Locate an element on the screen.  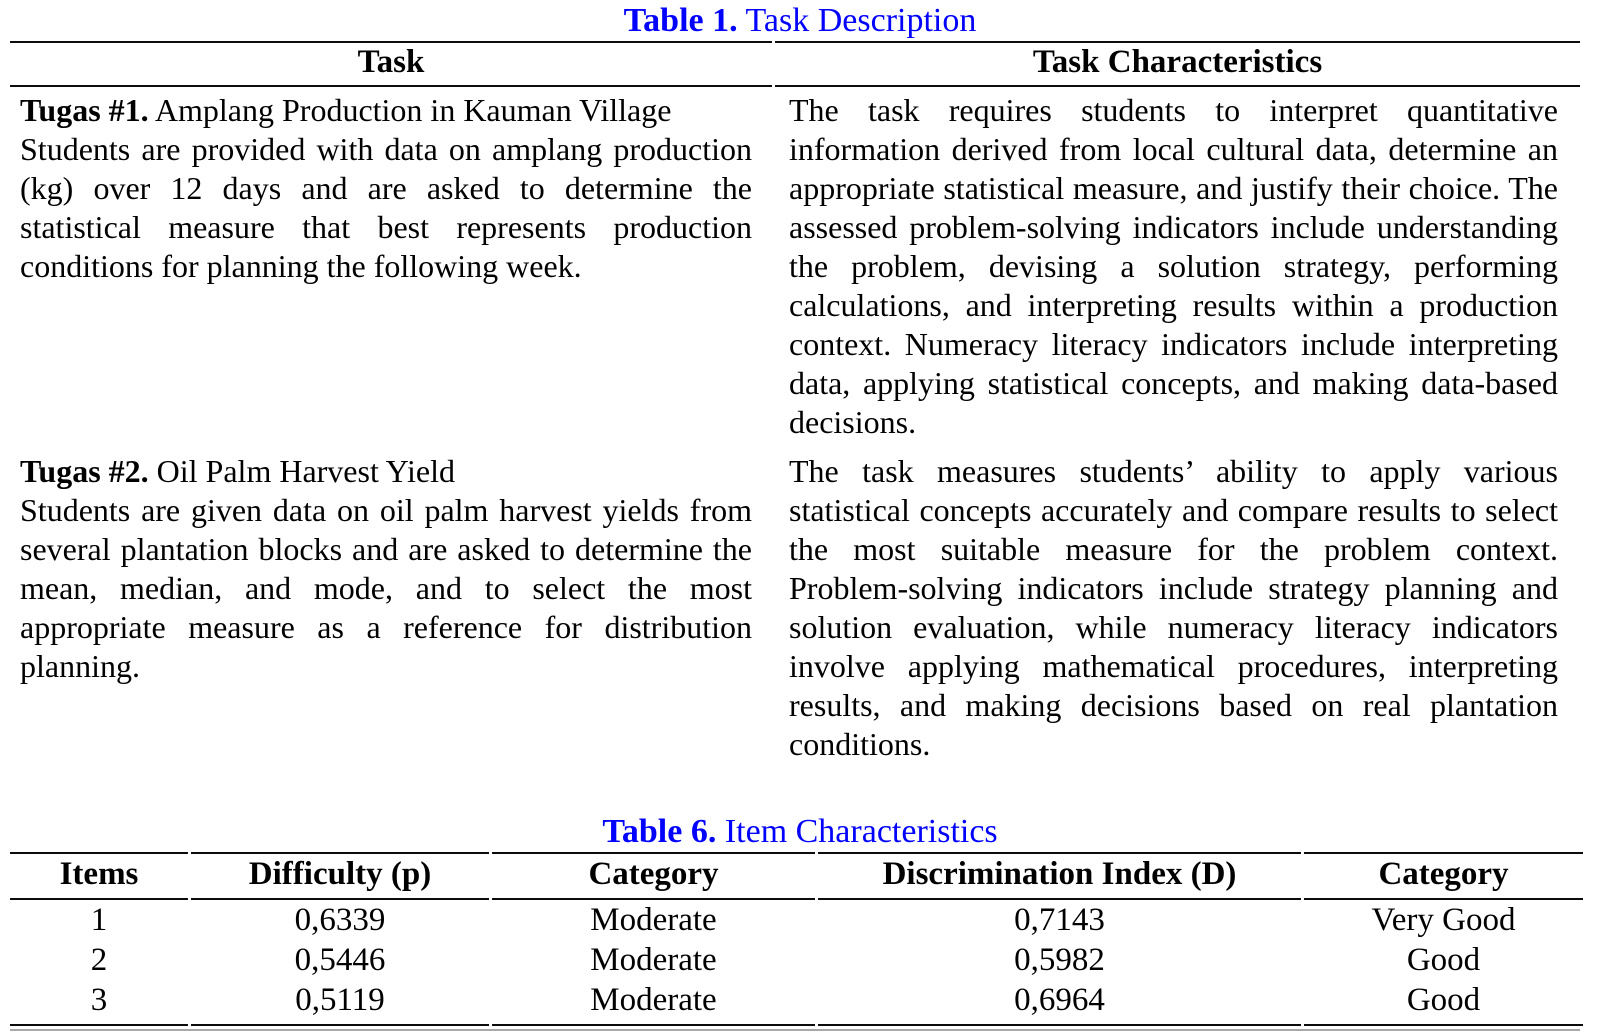
table1-caption-text: Task Description is located at coordinates (861, 20).